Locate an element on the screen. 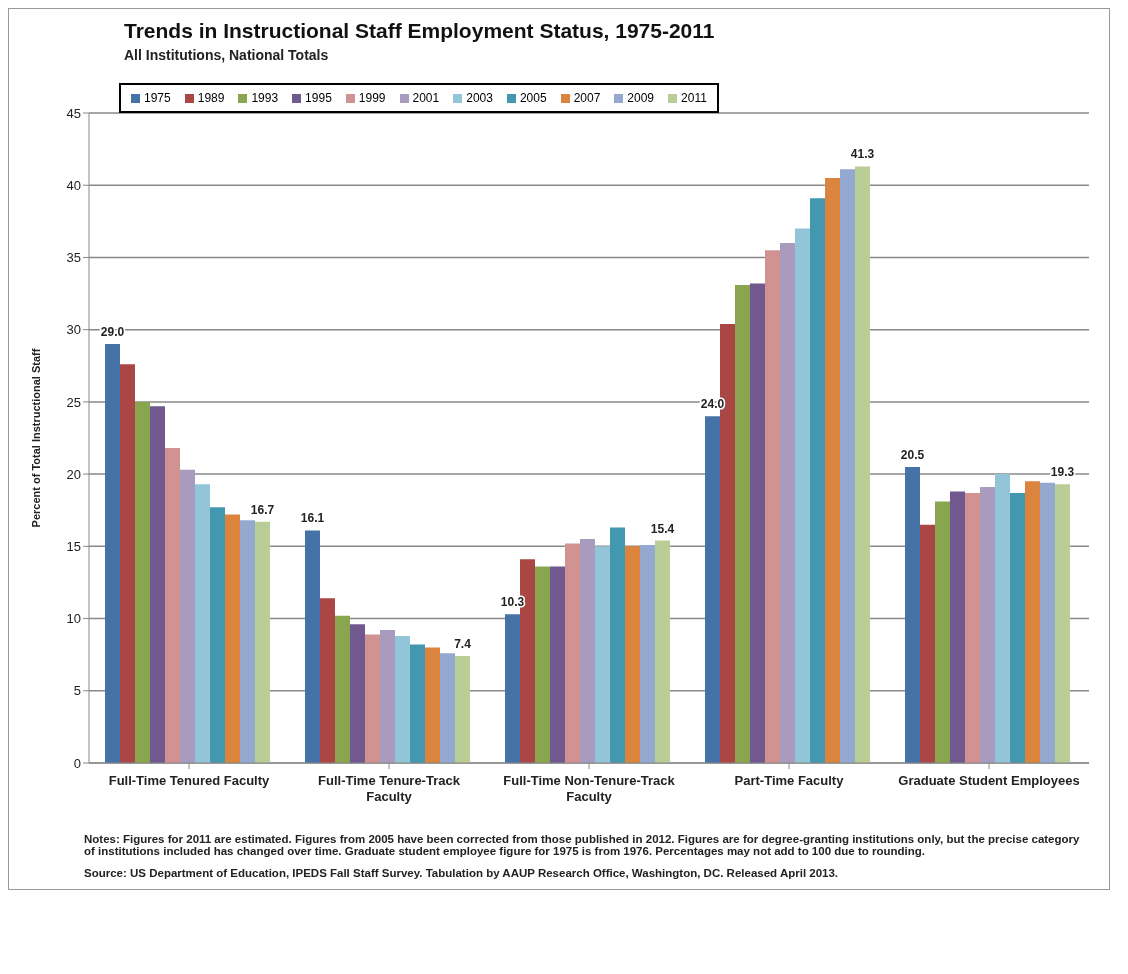 The image size is (1128, 974). y-tick-label: 25 is located at coordinates (73, 402).